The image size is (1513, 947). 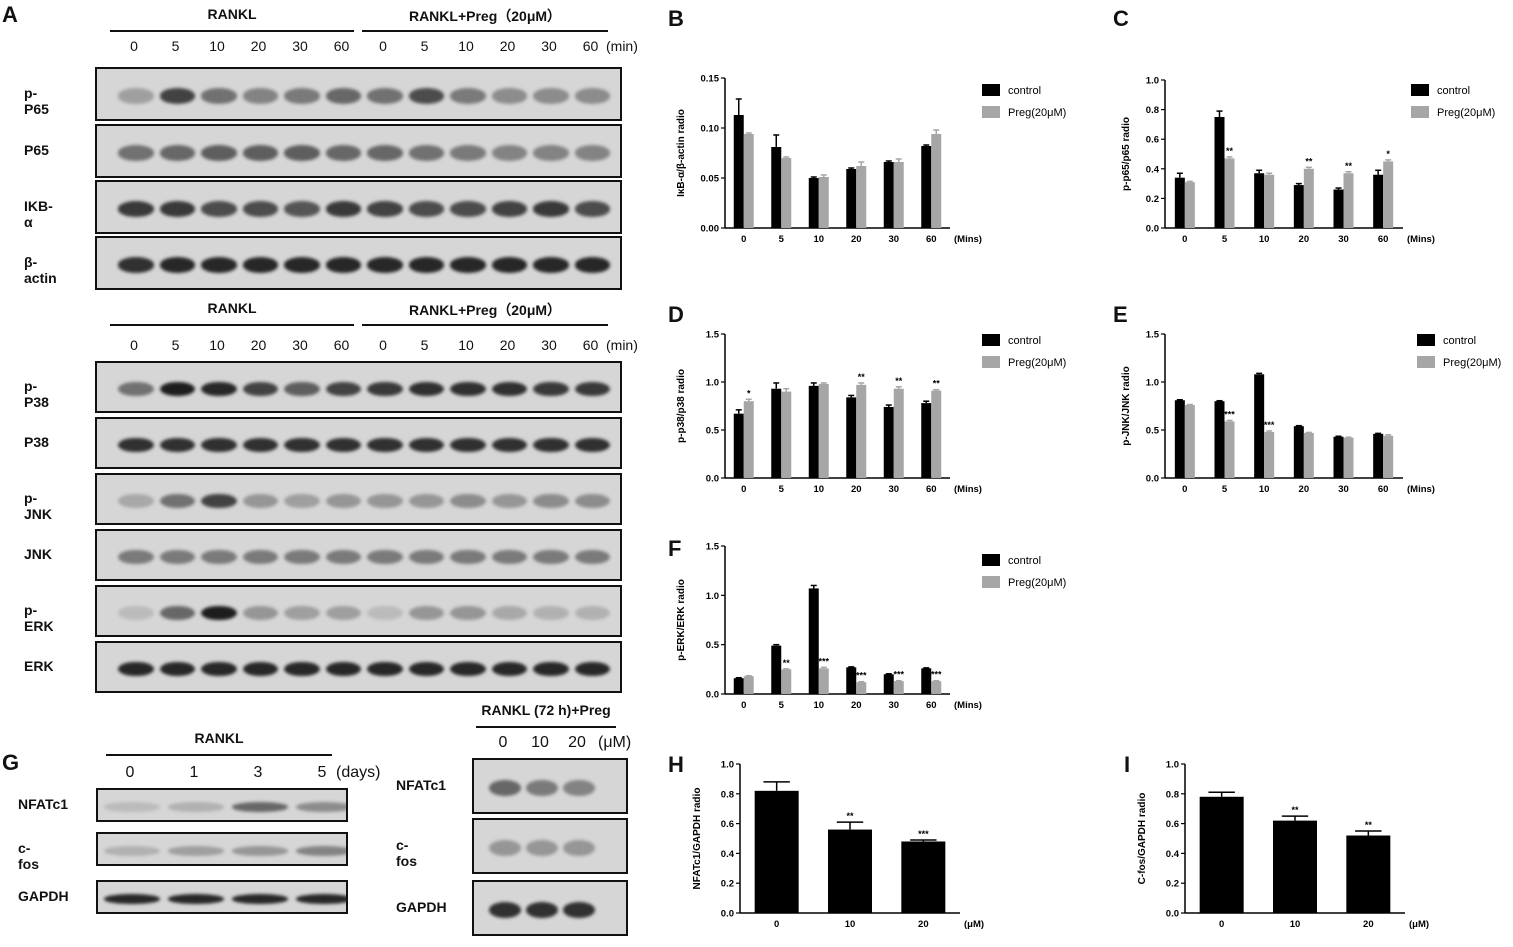 I want to click on y-tick-label: 0.00, so click(x=710, y=229).